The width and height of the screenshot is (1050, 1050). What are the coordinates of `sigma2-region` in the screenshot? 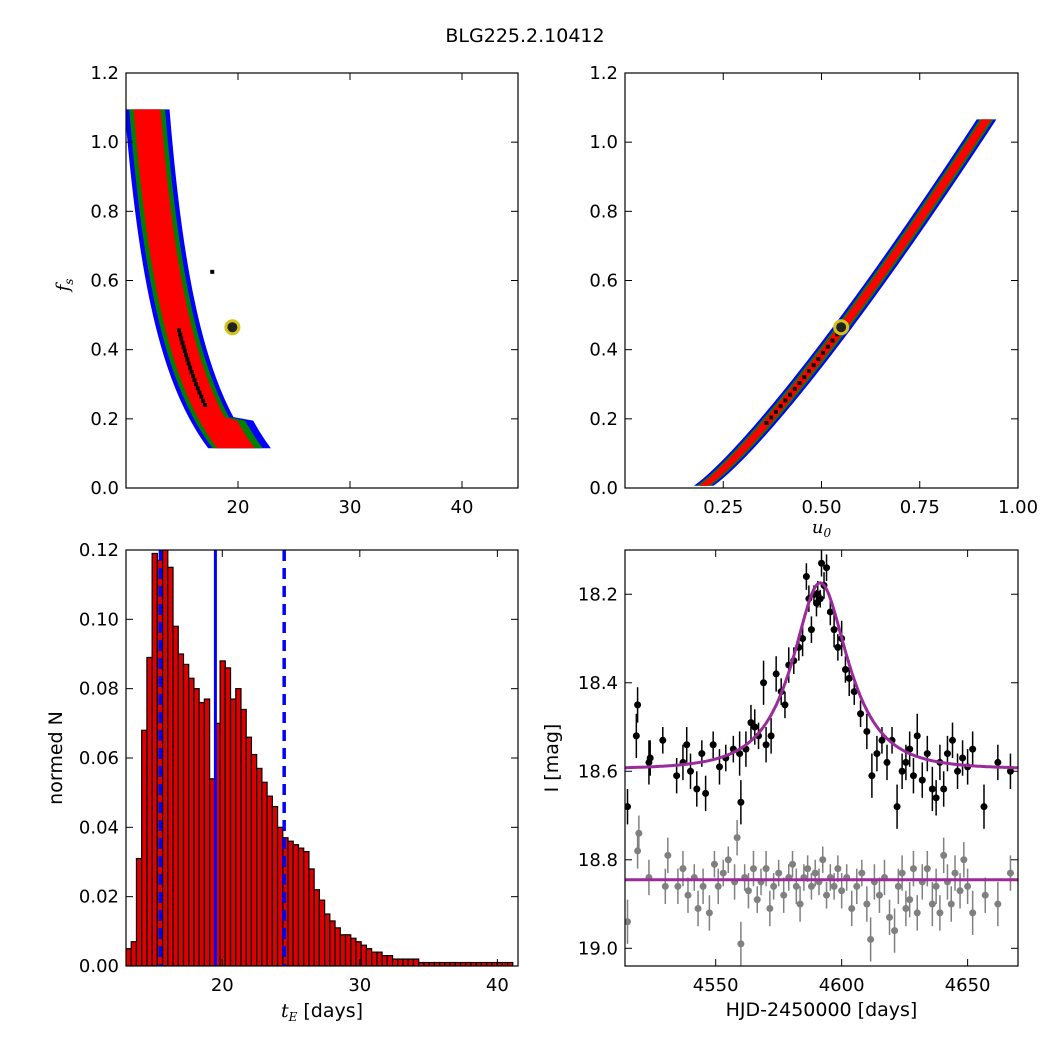 It's located at (845, 302).